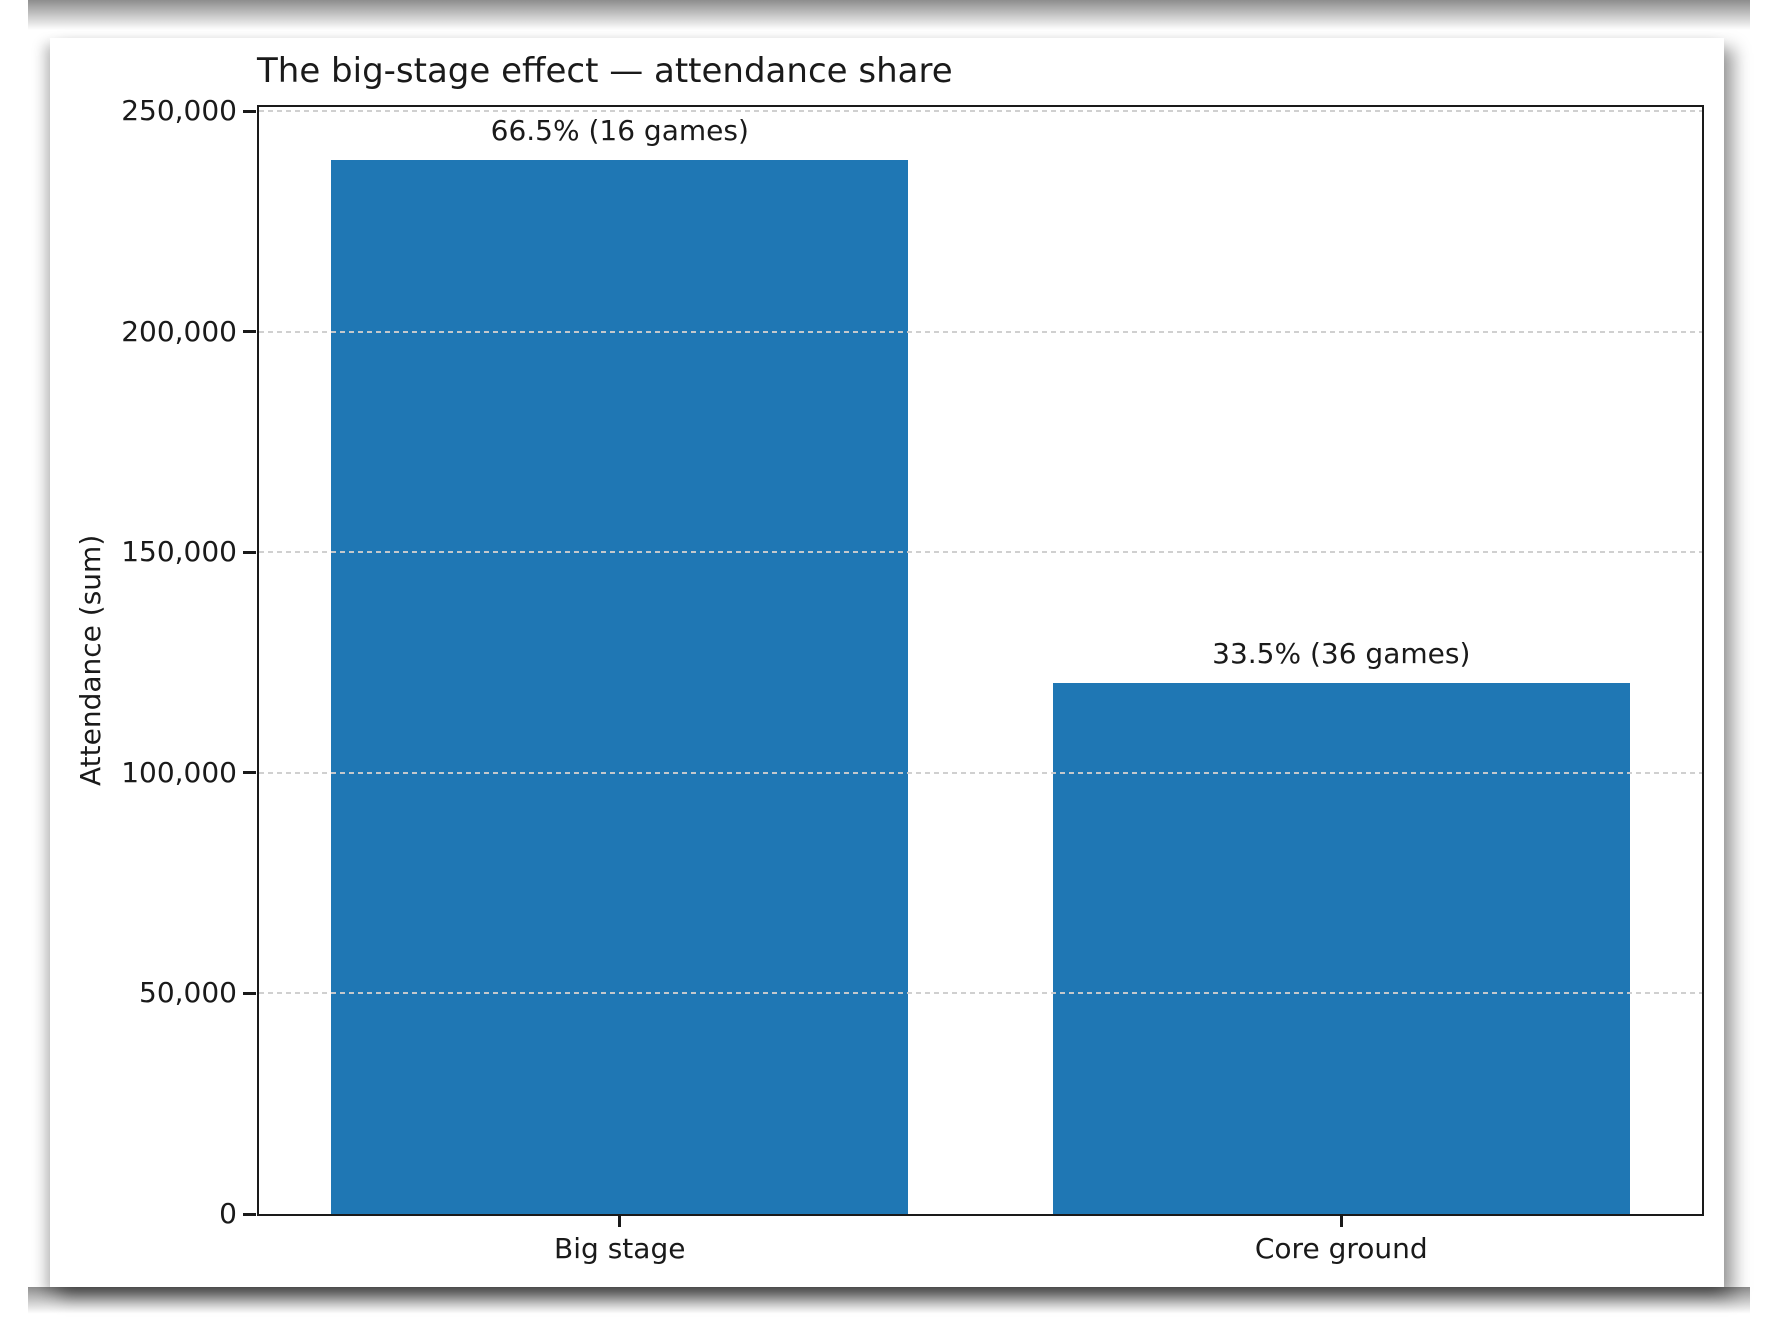 Image resolution: width=1776 pixels, height=1325 pixels. Describe the element at coordinates (1341, 1248) in the screenshot. I see `x-tick-label-core-ground: Core ground` at that location.